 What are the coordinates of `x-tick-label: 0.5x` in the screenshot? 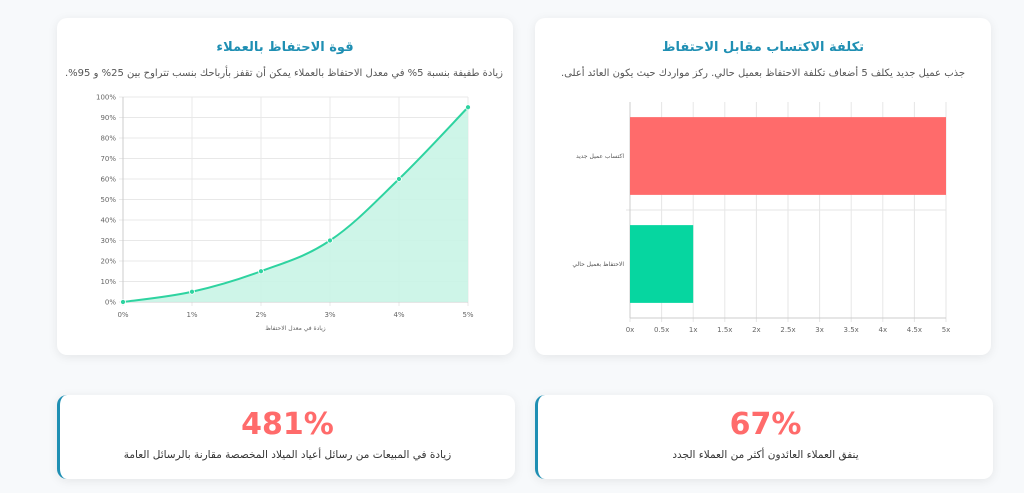 It's located at (661, 330).